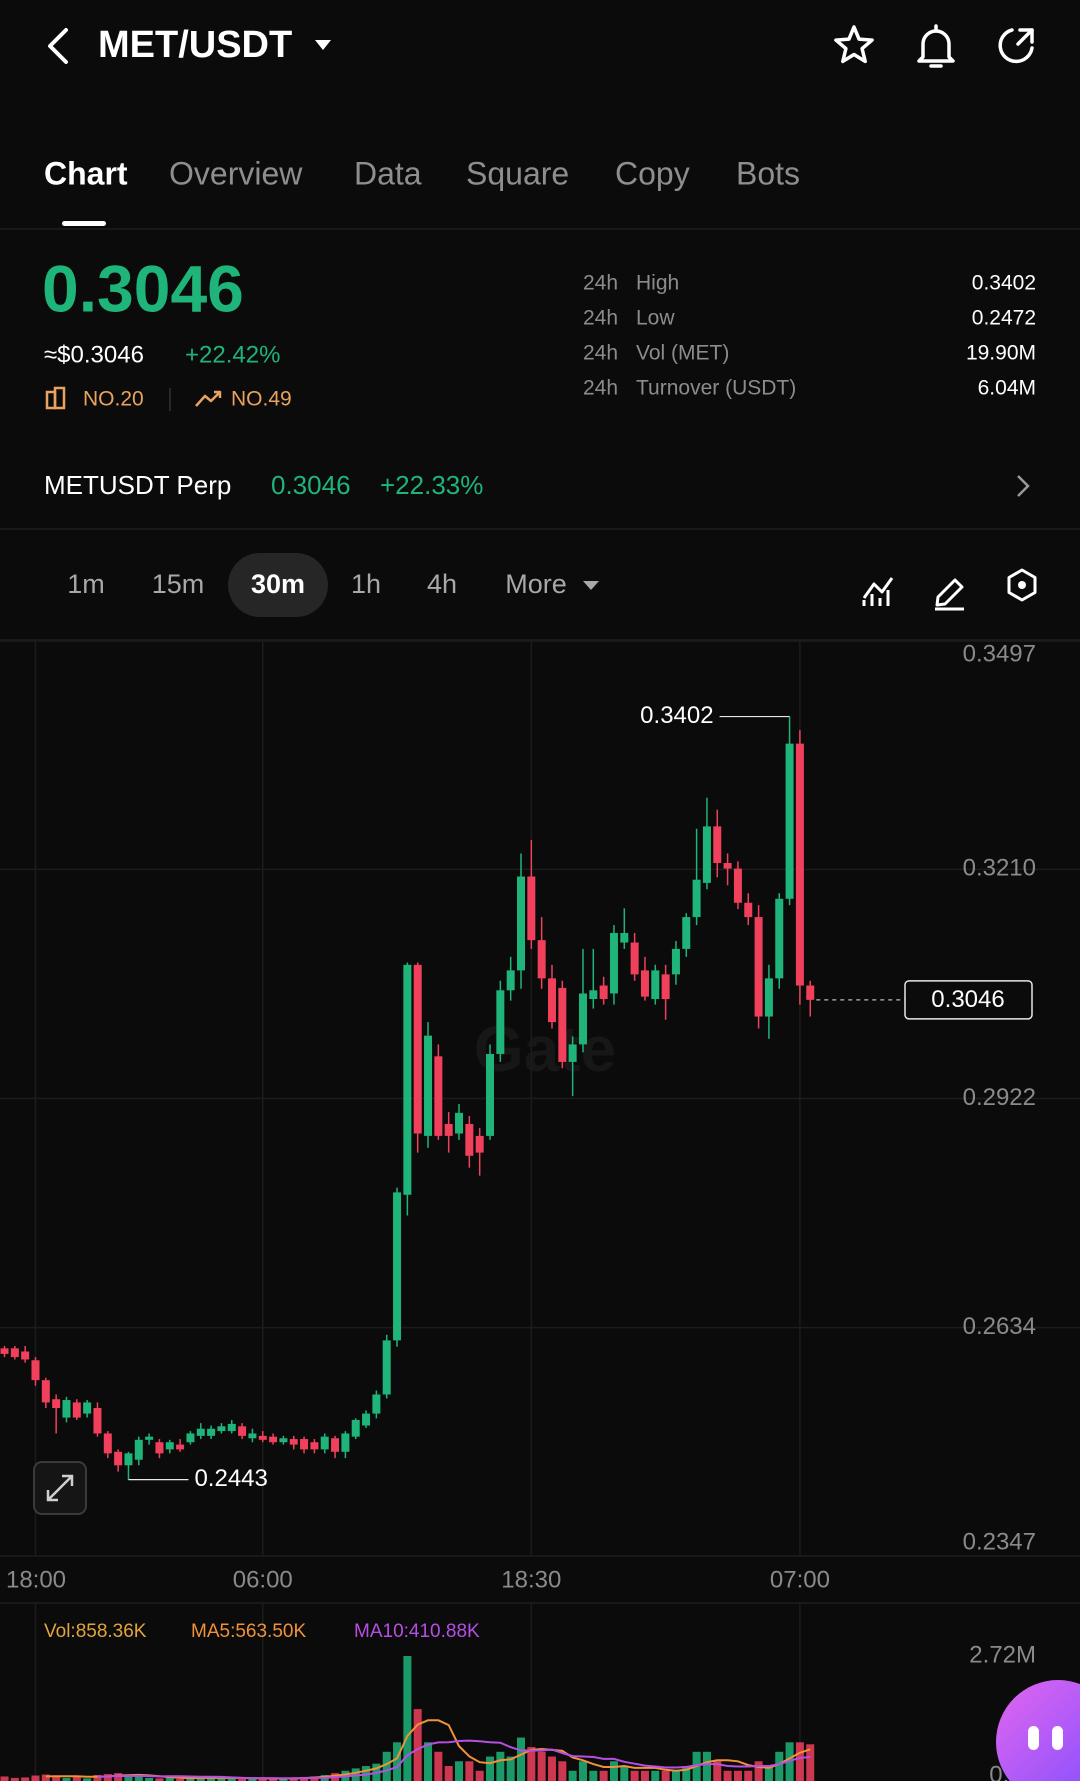 This screenshot has width=1080, height=1781. I want to click on interval: 1h, so click(366, 584).